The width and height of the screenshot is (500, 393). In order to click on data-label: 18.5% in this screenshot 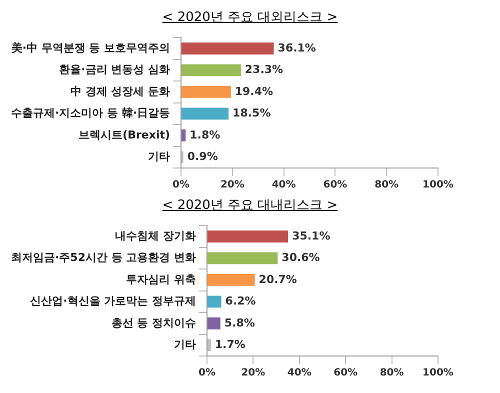, I will do `click(251, 113)`.